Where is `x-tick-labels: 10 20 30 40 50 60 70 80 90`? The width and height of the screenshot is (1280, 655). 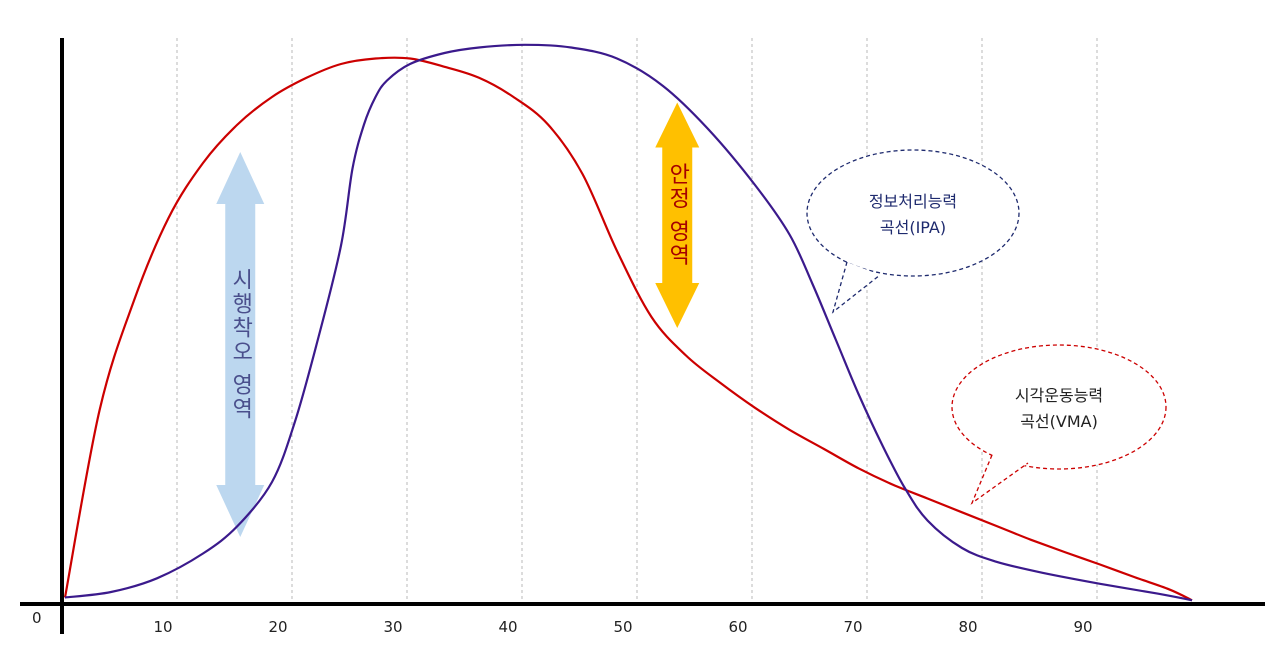 x-tick-labels: 10 20 30 40 50 60 70 80 90 is located at coordinates (622, 627).